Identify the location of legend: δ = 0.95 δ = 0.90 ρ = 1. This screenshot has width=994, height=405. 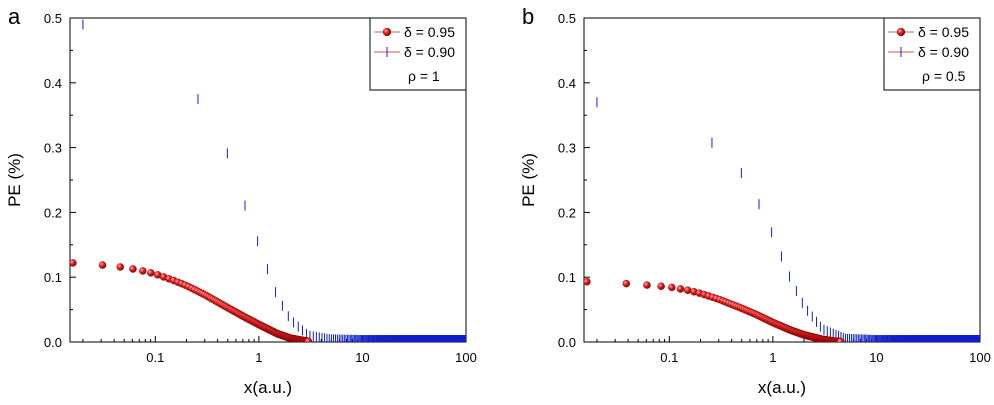
(418, 54).